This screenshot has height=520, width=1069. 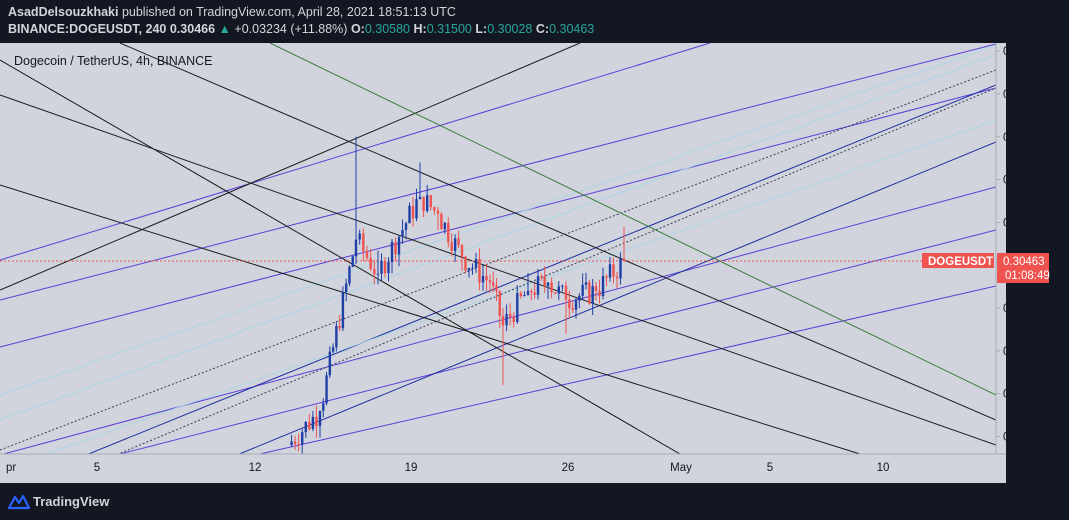 What do you see at coordinates (1024, 262) in the screenshot?
I see `price-tag-value: 0.30463` at bounding box center [1024, 262].